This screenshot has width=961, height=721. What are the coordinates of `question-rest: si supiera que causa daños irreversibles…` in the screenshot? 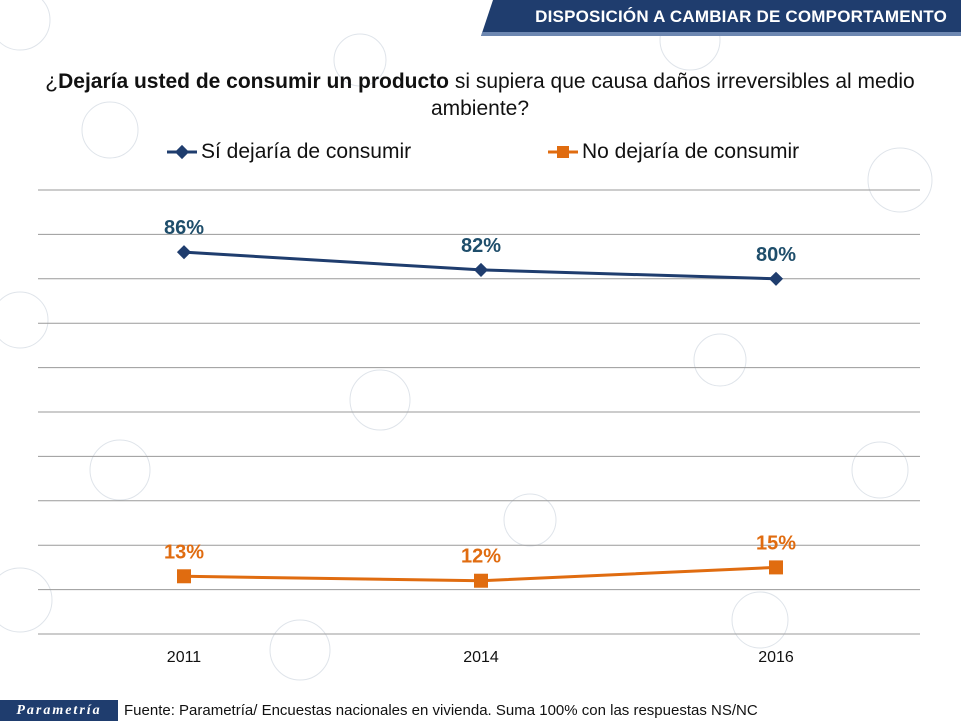 It's located at (672, 95).